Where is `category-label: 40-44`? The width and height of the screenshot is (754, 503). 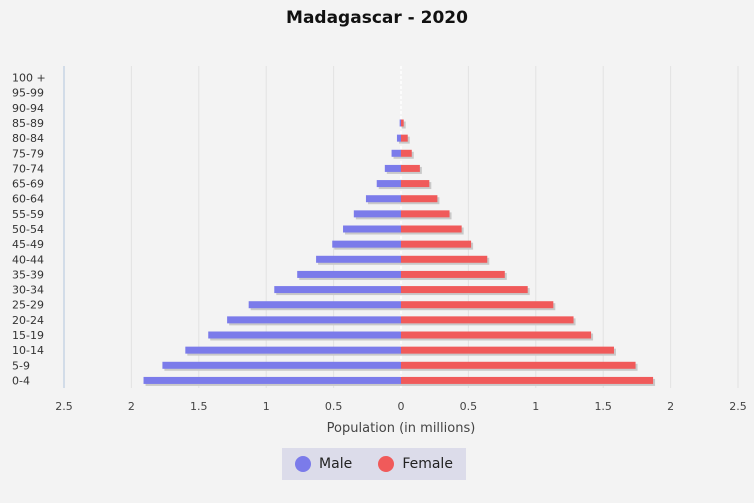 category-label: 40-44 is located at coordinates (28, 259).